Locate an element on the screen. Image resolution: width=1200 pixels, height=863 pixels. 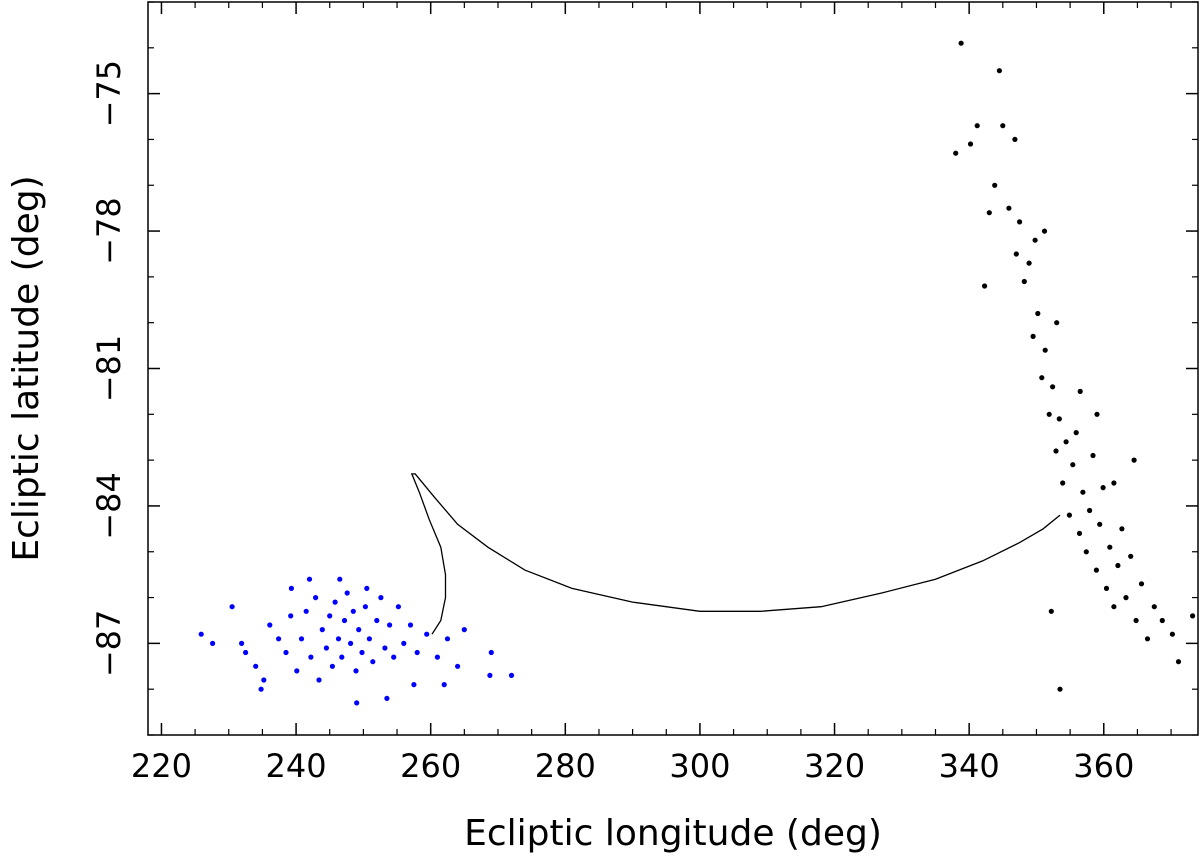
x-tick-label: 260 is located at coordinates (430, 766).